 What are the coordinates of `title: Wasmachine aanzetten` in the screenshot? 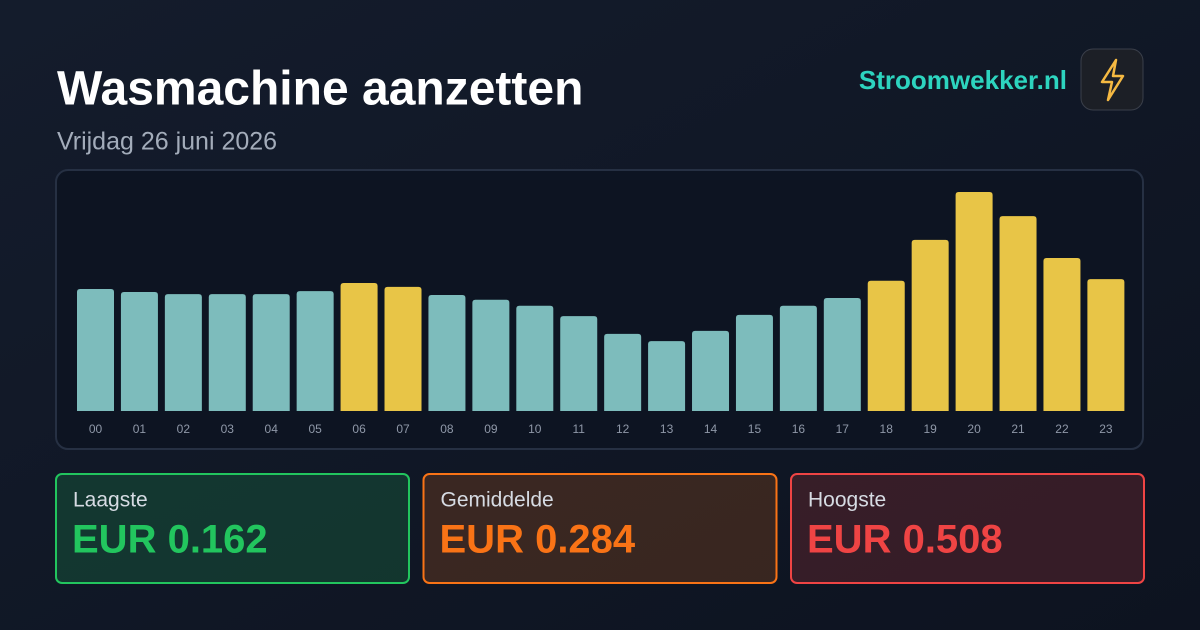 It's located at (320, 89).